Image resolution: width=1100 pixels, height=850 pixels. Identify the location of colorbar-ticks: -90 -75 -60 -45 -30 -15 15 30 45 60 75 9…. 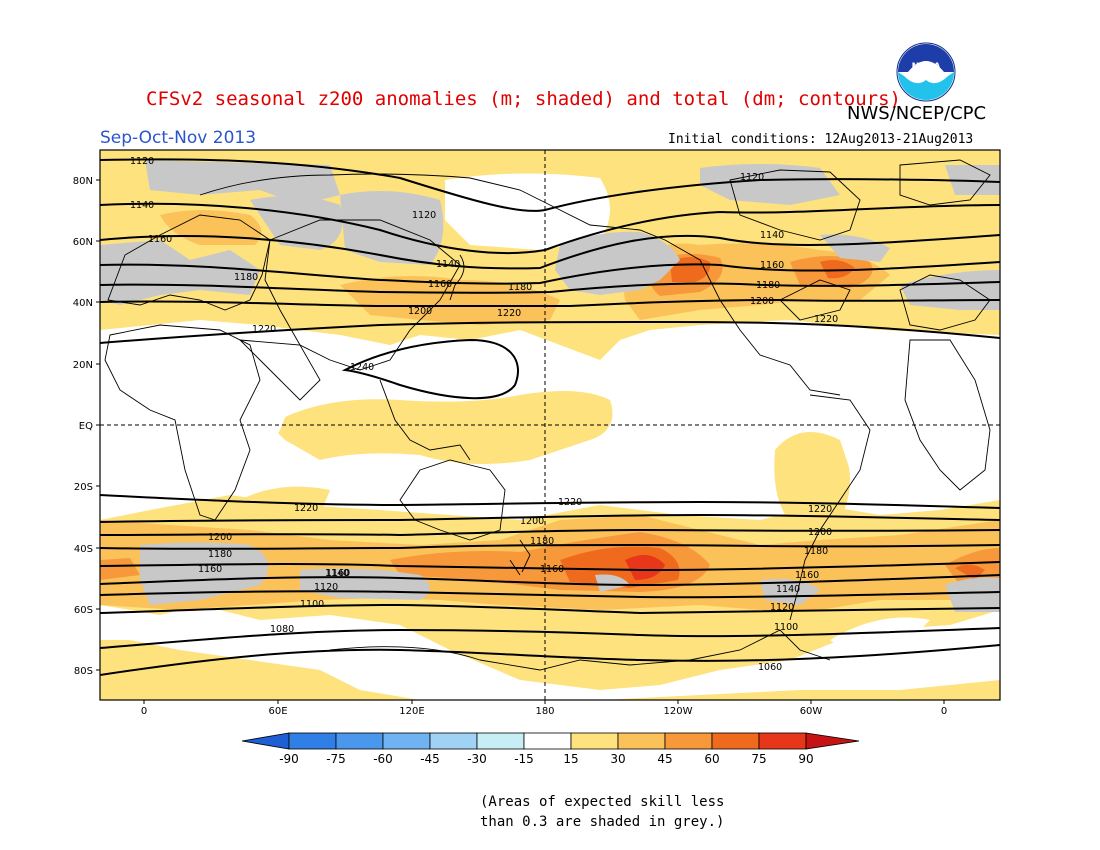
(546, 759).